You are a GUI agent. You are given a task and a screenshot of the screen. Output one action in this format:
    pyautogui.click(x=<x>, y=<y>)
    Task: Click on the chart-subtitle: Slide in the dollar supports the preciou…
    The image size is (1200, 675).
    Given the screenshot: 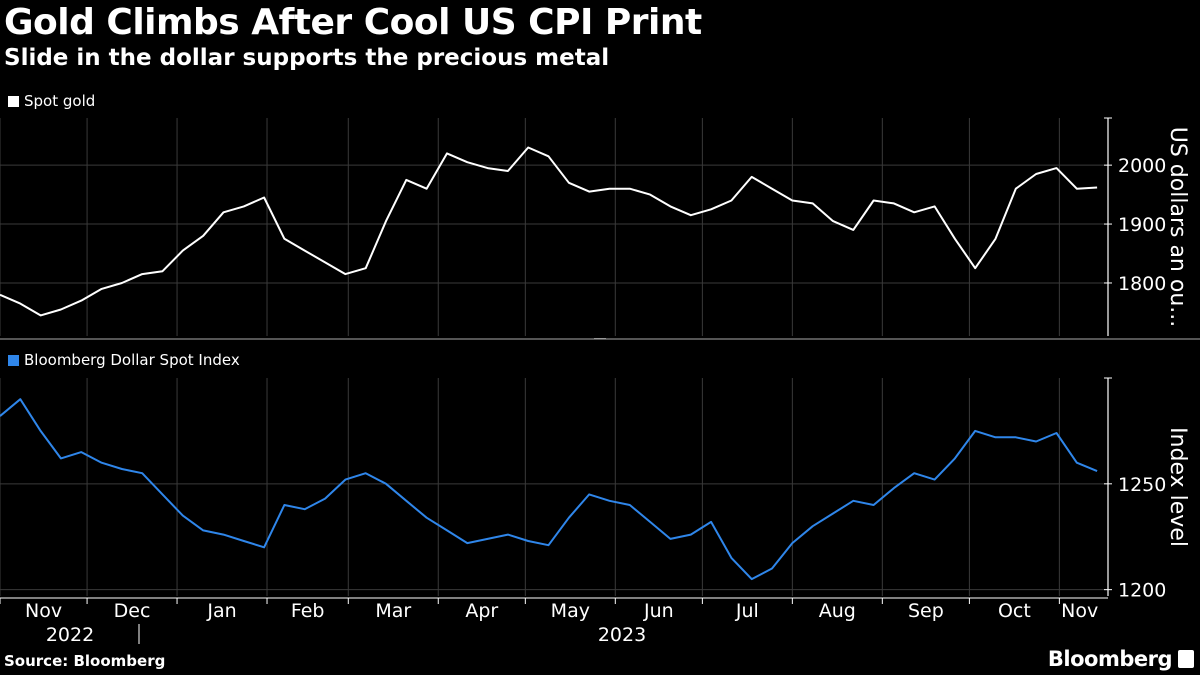 What is the action you would take?
    pyautogui.click(x=307, y=58)
    